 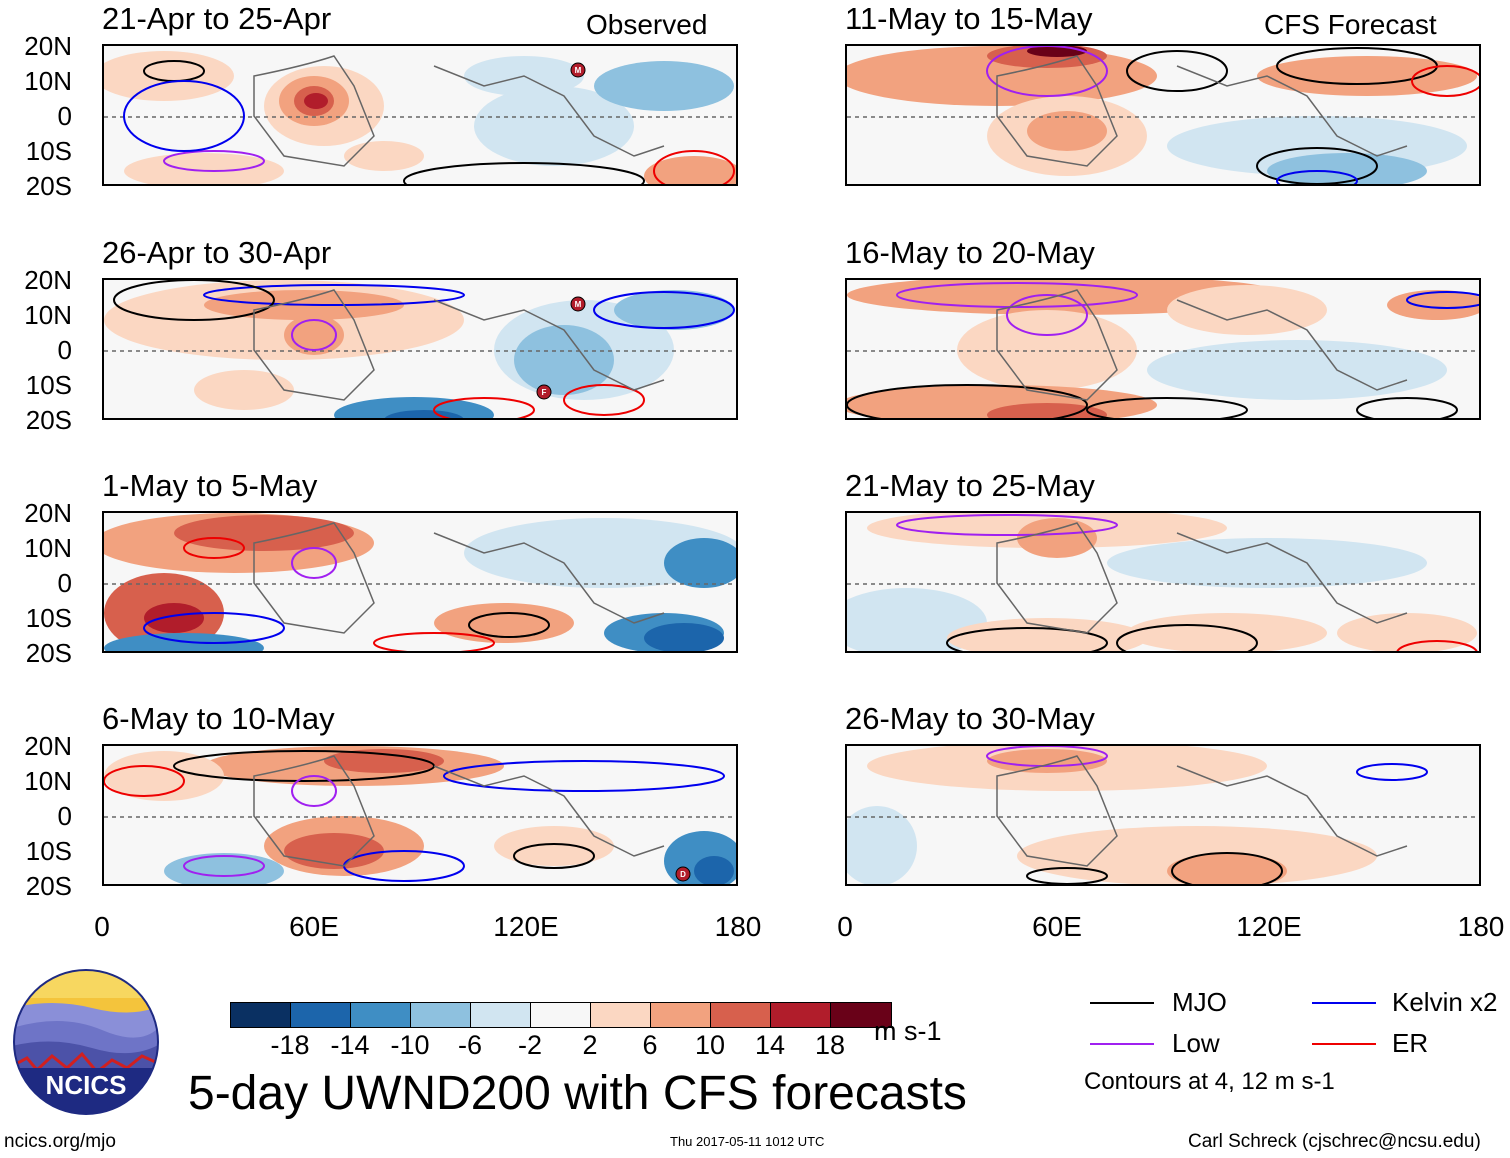 I want to click on legend-line-mjo, so click(x=1122, y=1003).